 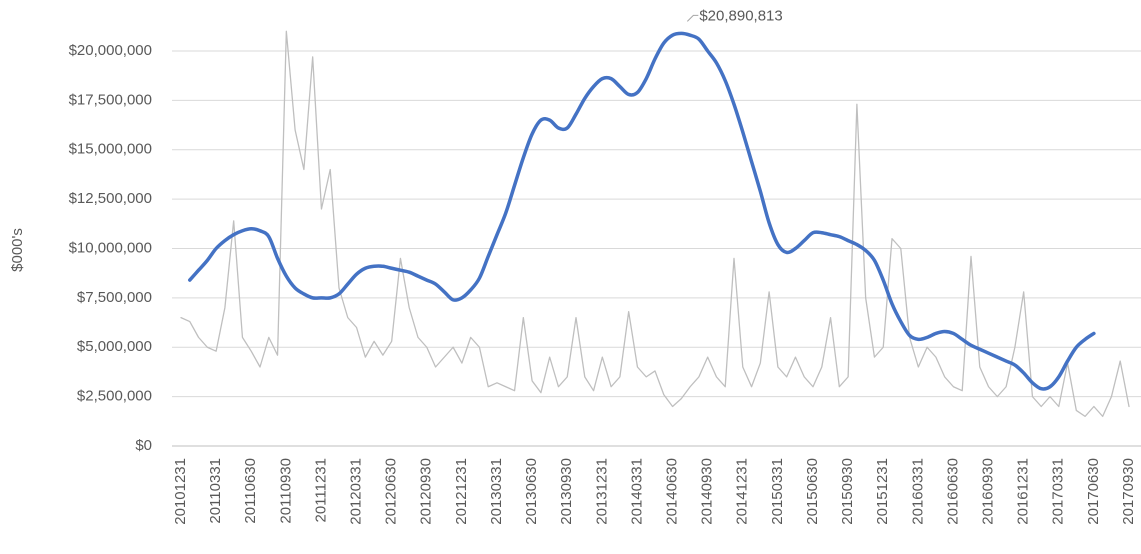 What do you see at coordinates (1128, 491) in the screenshot?
I see `x-tick-label: 20170930` at bounding box center [1128, 491].